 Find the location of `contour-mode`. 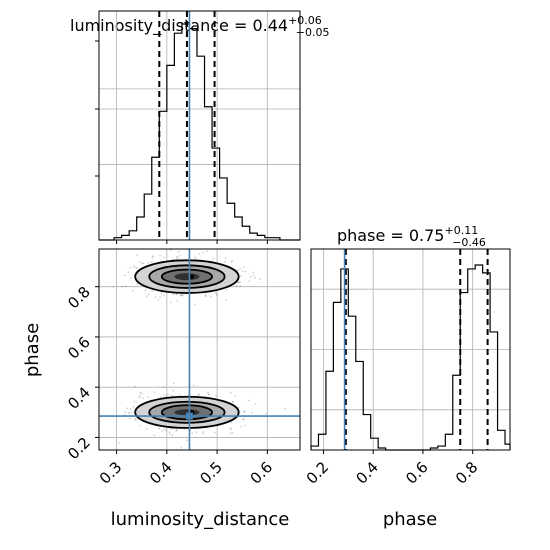

contour-mode is located at coordinates (187, 276).